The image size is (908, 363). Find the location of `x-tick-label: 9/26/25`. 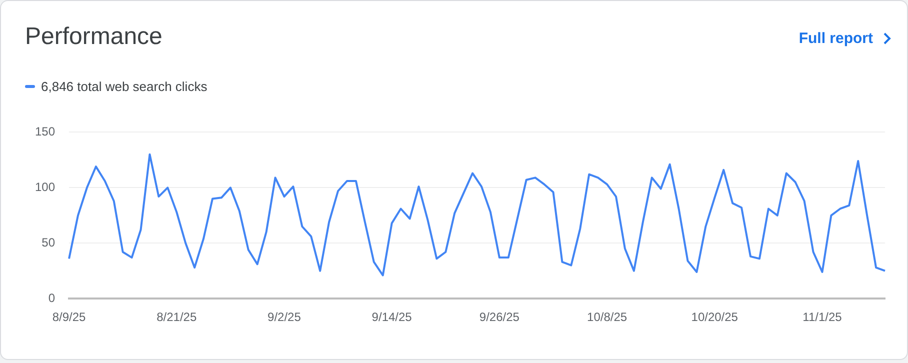

x-tick-label: 9/26/25 is located at coordinates (499, 317).